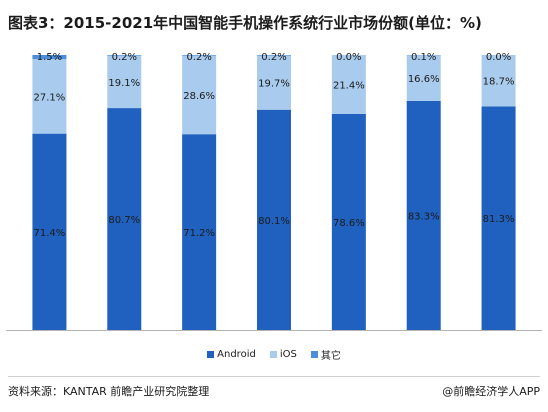  I want to click on data-label-ios-2020: 16.6%, so click(424, 79).